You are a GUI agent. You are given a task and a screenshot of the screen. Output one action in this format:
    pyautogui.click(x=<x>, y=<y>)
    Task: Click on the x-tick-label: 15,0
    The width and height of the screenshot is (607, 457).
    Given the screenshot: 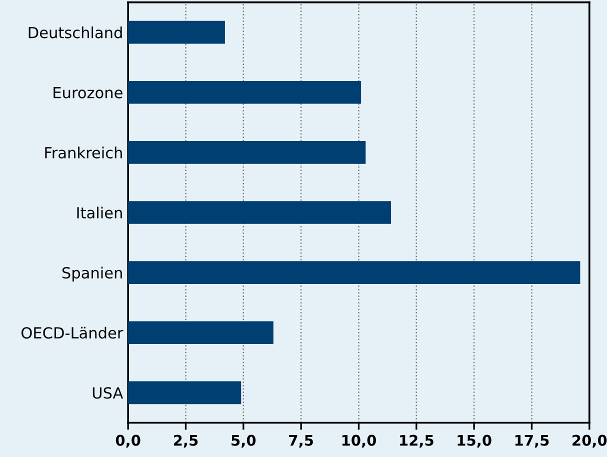 What is the action you would take?
    pyautogui.click(x=475, y=441)
    